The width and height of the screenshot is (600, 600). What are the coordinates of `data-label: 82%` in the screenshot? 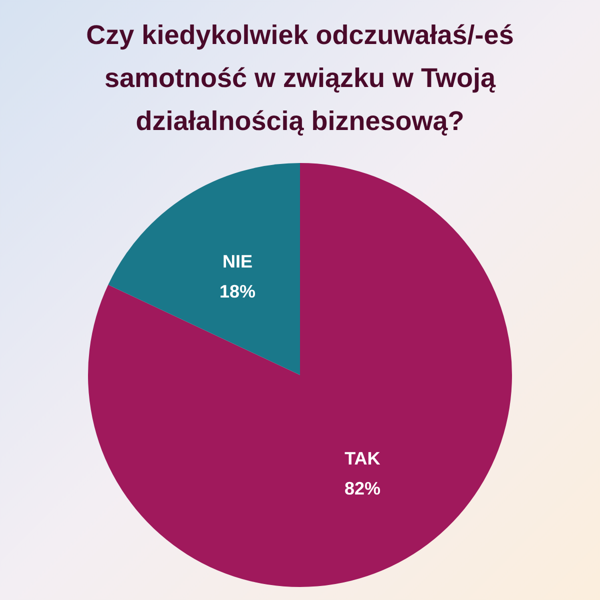 It's located at (362, 488).